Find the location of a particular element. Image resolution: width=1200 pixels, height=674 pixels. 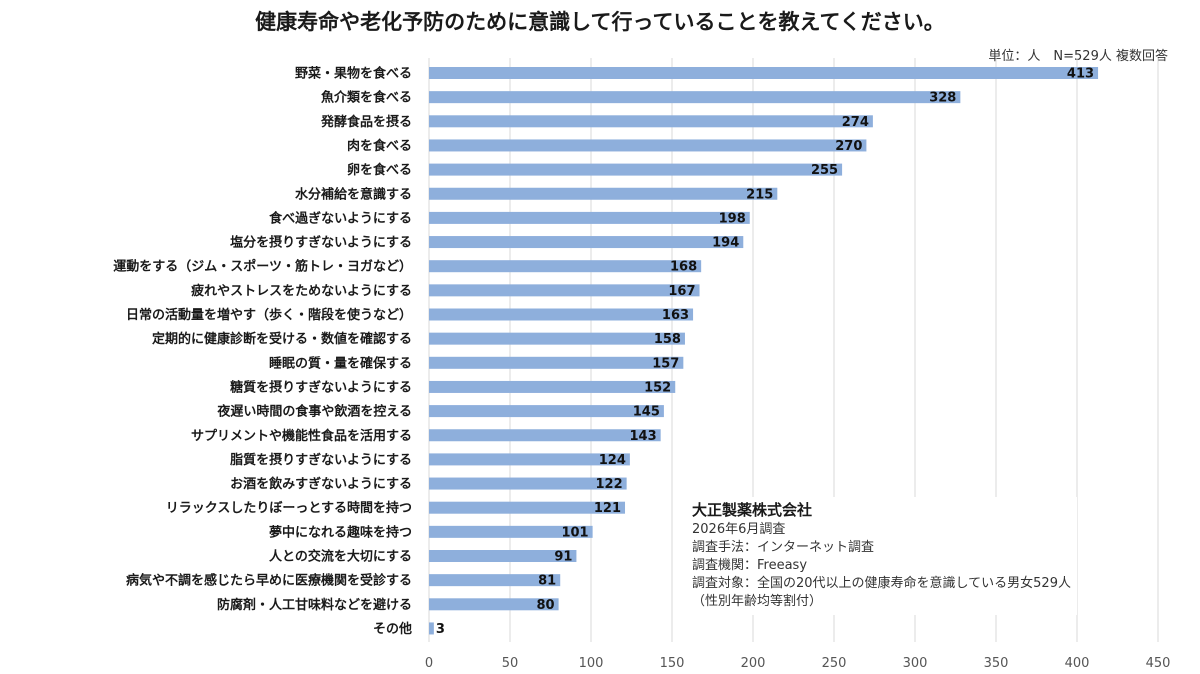

category-label: 発酵食品を摂る is located at coordinates (366, 122).